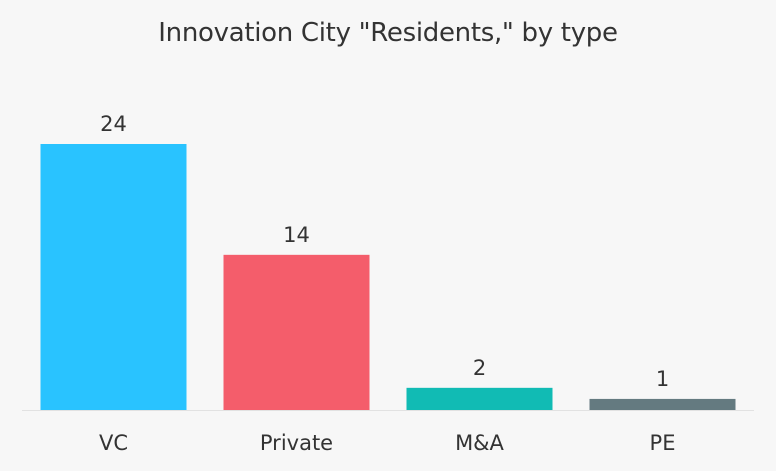  Describe the element at coordinates (479, 398) in the screenshot. I see `bar-manda` at that location.